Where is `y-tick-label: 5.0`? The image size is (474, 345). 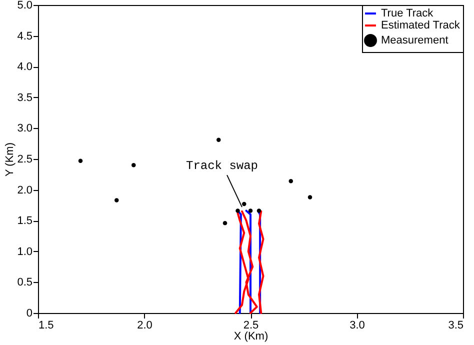 y-tick-label: 5.0 is located at coordinates (24, 6).